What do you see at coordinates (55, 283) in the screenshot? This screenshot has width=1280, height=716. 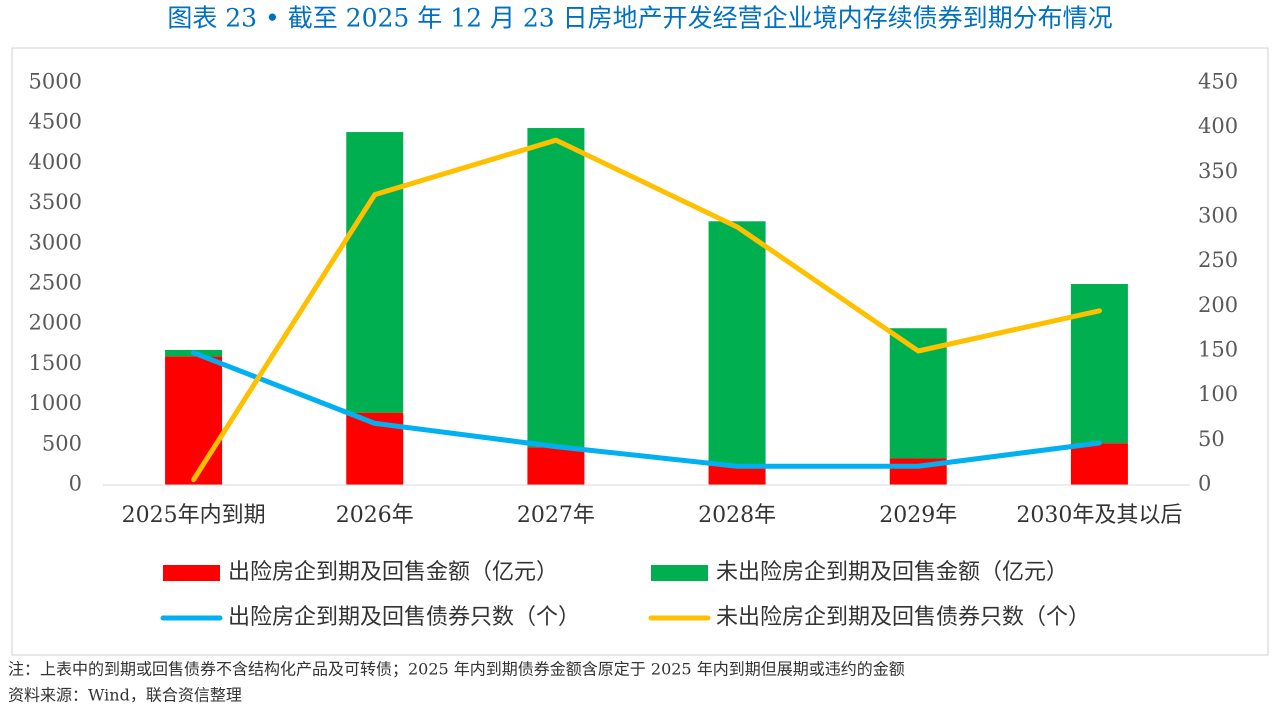 I see `y-tick-label: 2500` at bounding box center [55, 283].